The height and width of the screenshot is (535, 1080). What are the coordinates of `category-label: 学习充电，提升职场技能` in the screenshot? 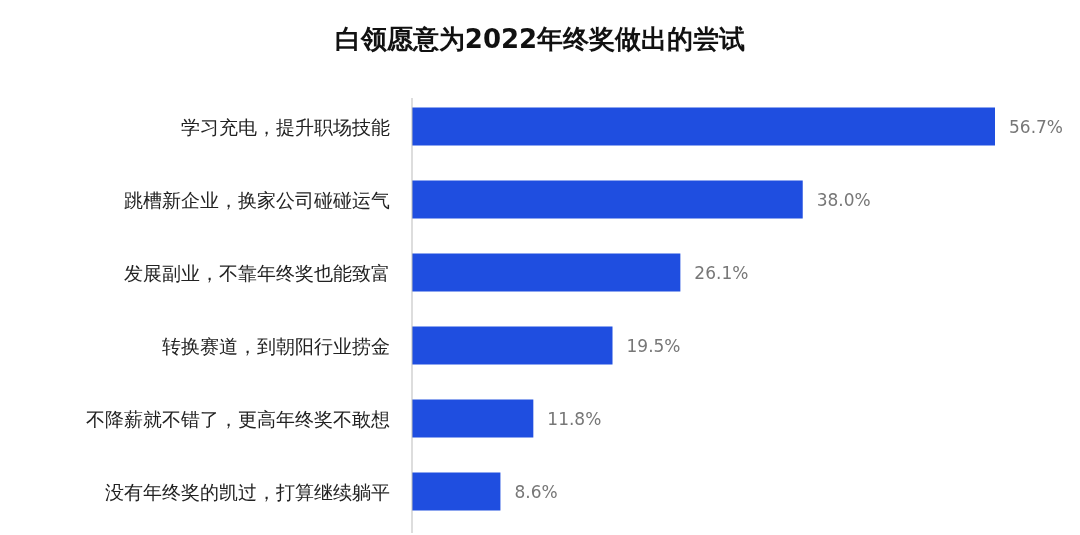 It's located at (285, 126).